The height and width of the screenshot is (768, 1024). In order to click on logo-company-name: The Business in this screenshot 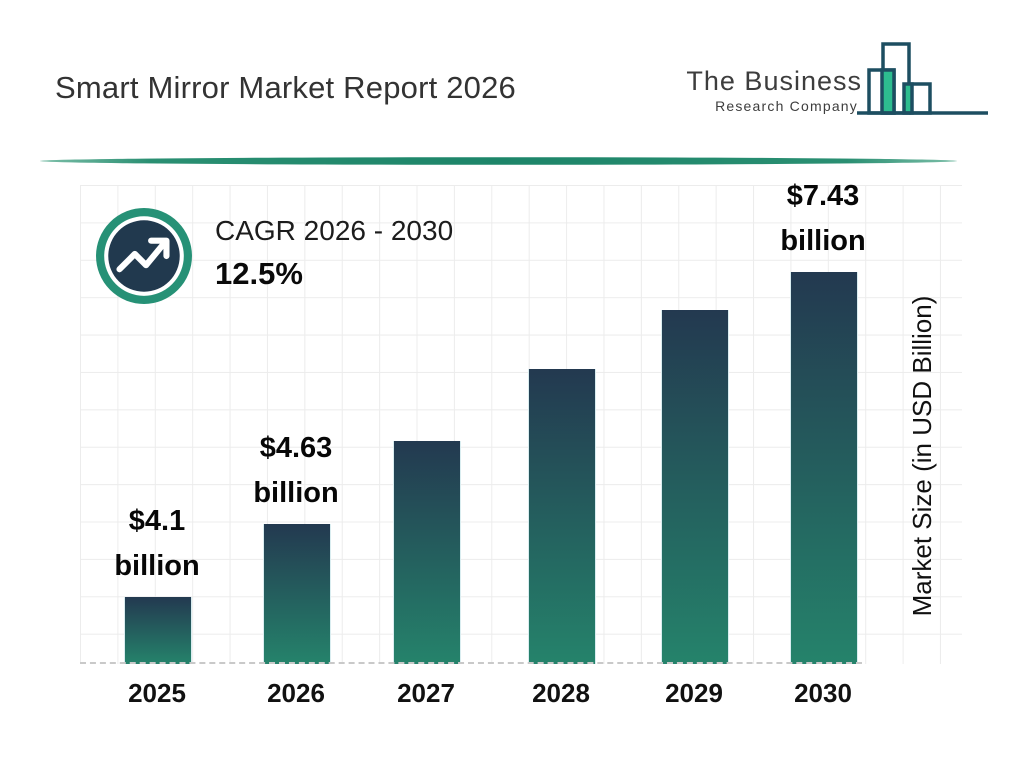, I will do `click(774, 81)`.